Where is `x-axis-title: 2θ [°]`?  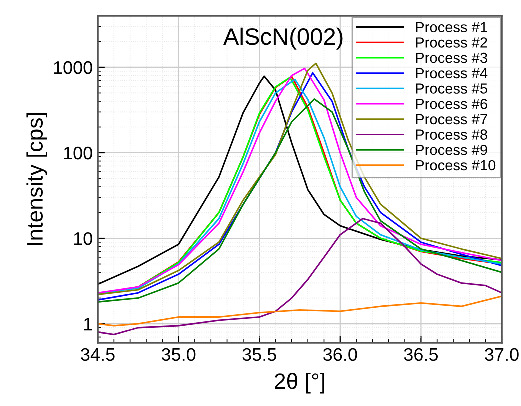 x-axis-title: 2θ [°] is located at coordinates (299, 383).